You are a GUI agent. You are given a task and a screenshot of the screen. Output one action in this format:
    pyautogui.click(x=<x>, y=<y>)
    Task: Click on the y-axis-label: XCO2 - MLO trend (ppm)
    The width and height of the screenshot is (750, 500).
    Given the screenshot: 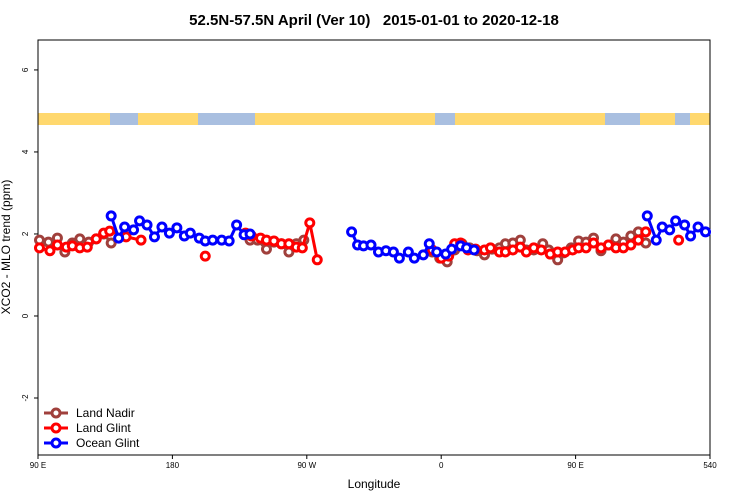 What is the action you would take?
    pyautogui.click(x=6, y=247)
    